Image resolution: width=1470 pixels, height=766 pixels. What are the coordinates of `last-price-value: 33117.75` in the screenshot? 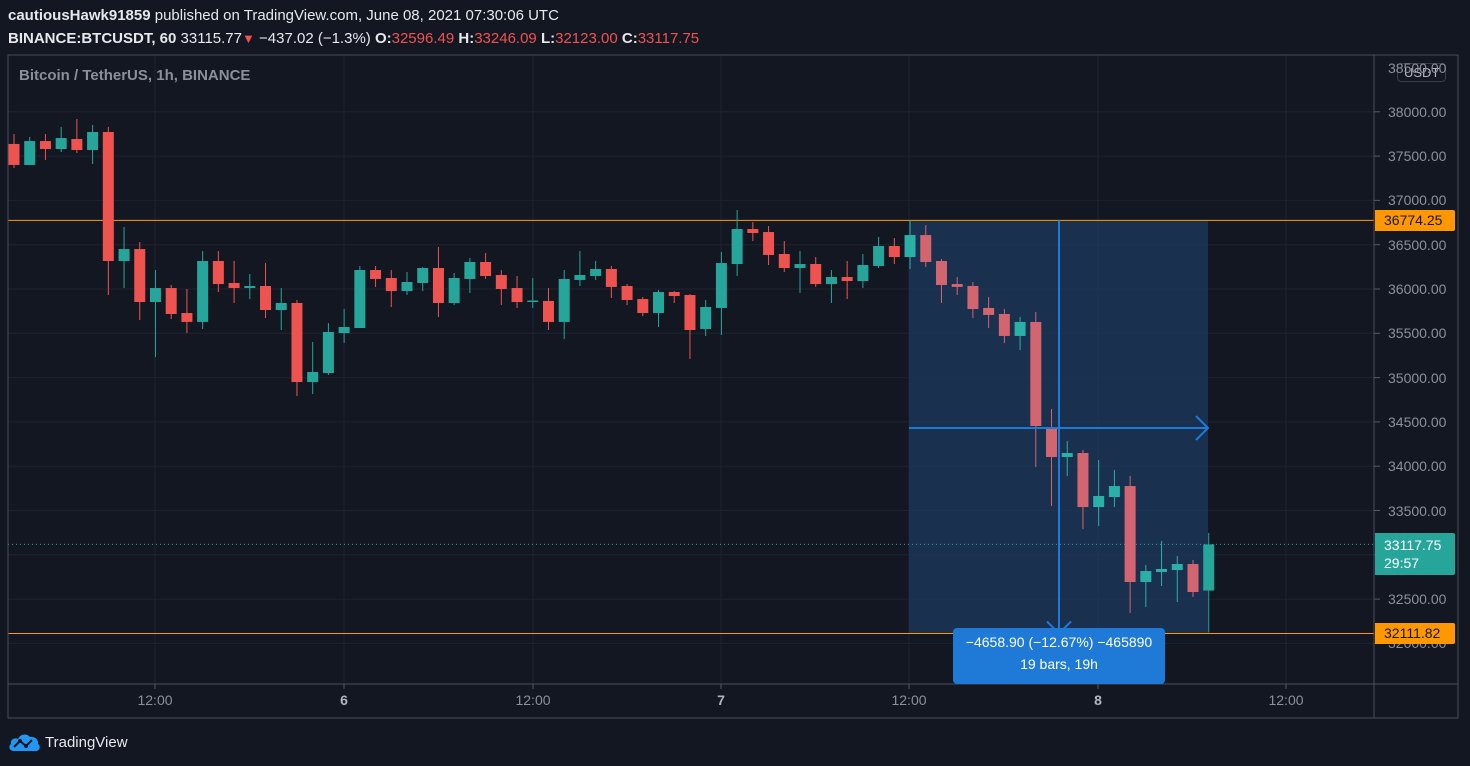 It's located at (1413, 545).